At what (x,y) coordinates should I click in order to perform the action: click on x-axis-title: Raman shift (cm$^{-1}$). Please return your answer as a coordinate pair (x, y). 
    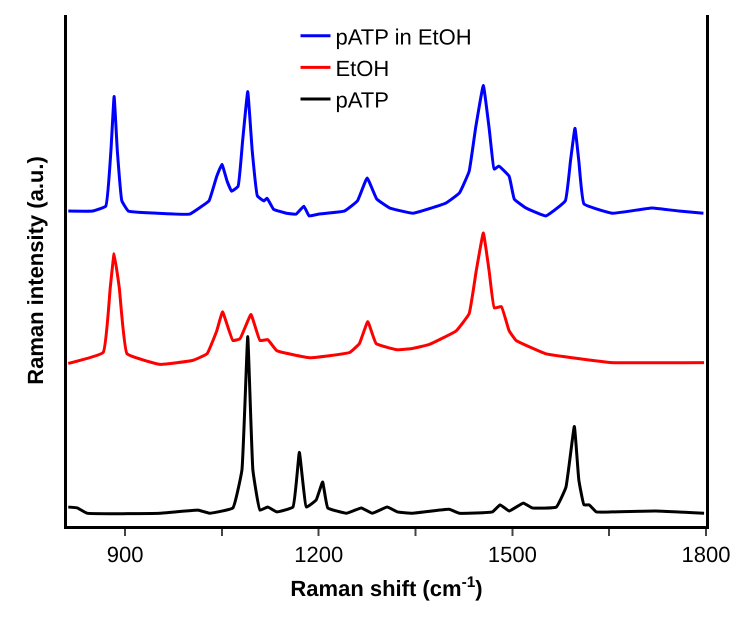
    Looking at the image, I should click on (386, 588).